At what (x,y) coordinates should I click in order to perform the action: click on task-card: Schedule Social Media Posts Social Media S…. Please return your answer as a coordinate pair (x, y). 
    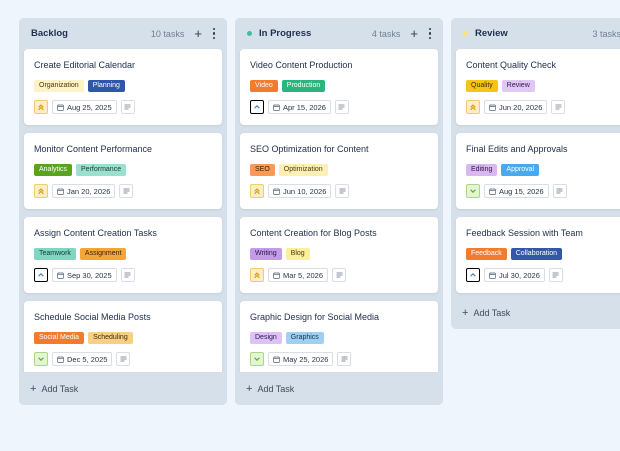
    Looking at the image, I should click on (123, 339).